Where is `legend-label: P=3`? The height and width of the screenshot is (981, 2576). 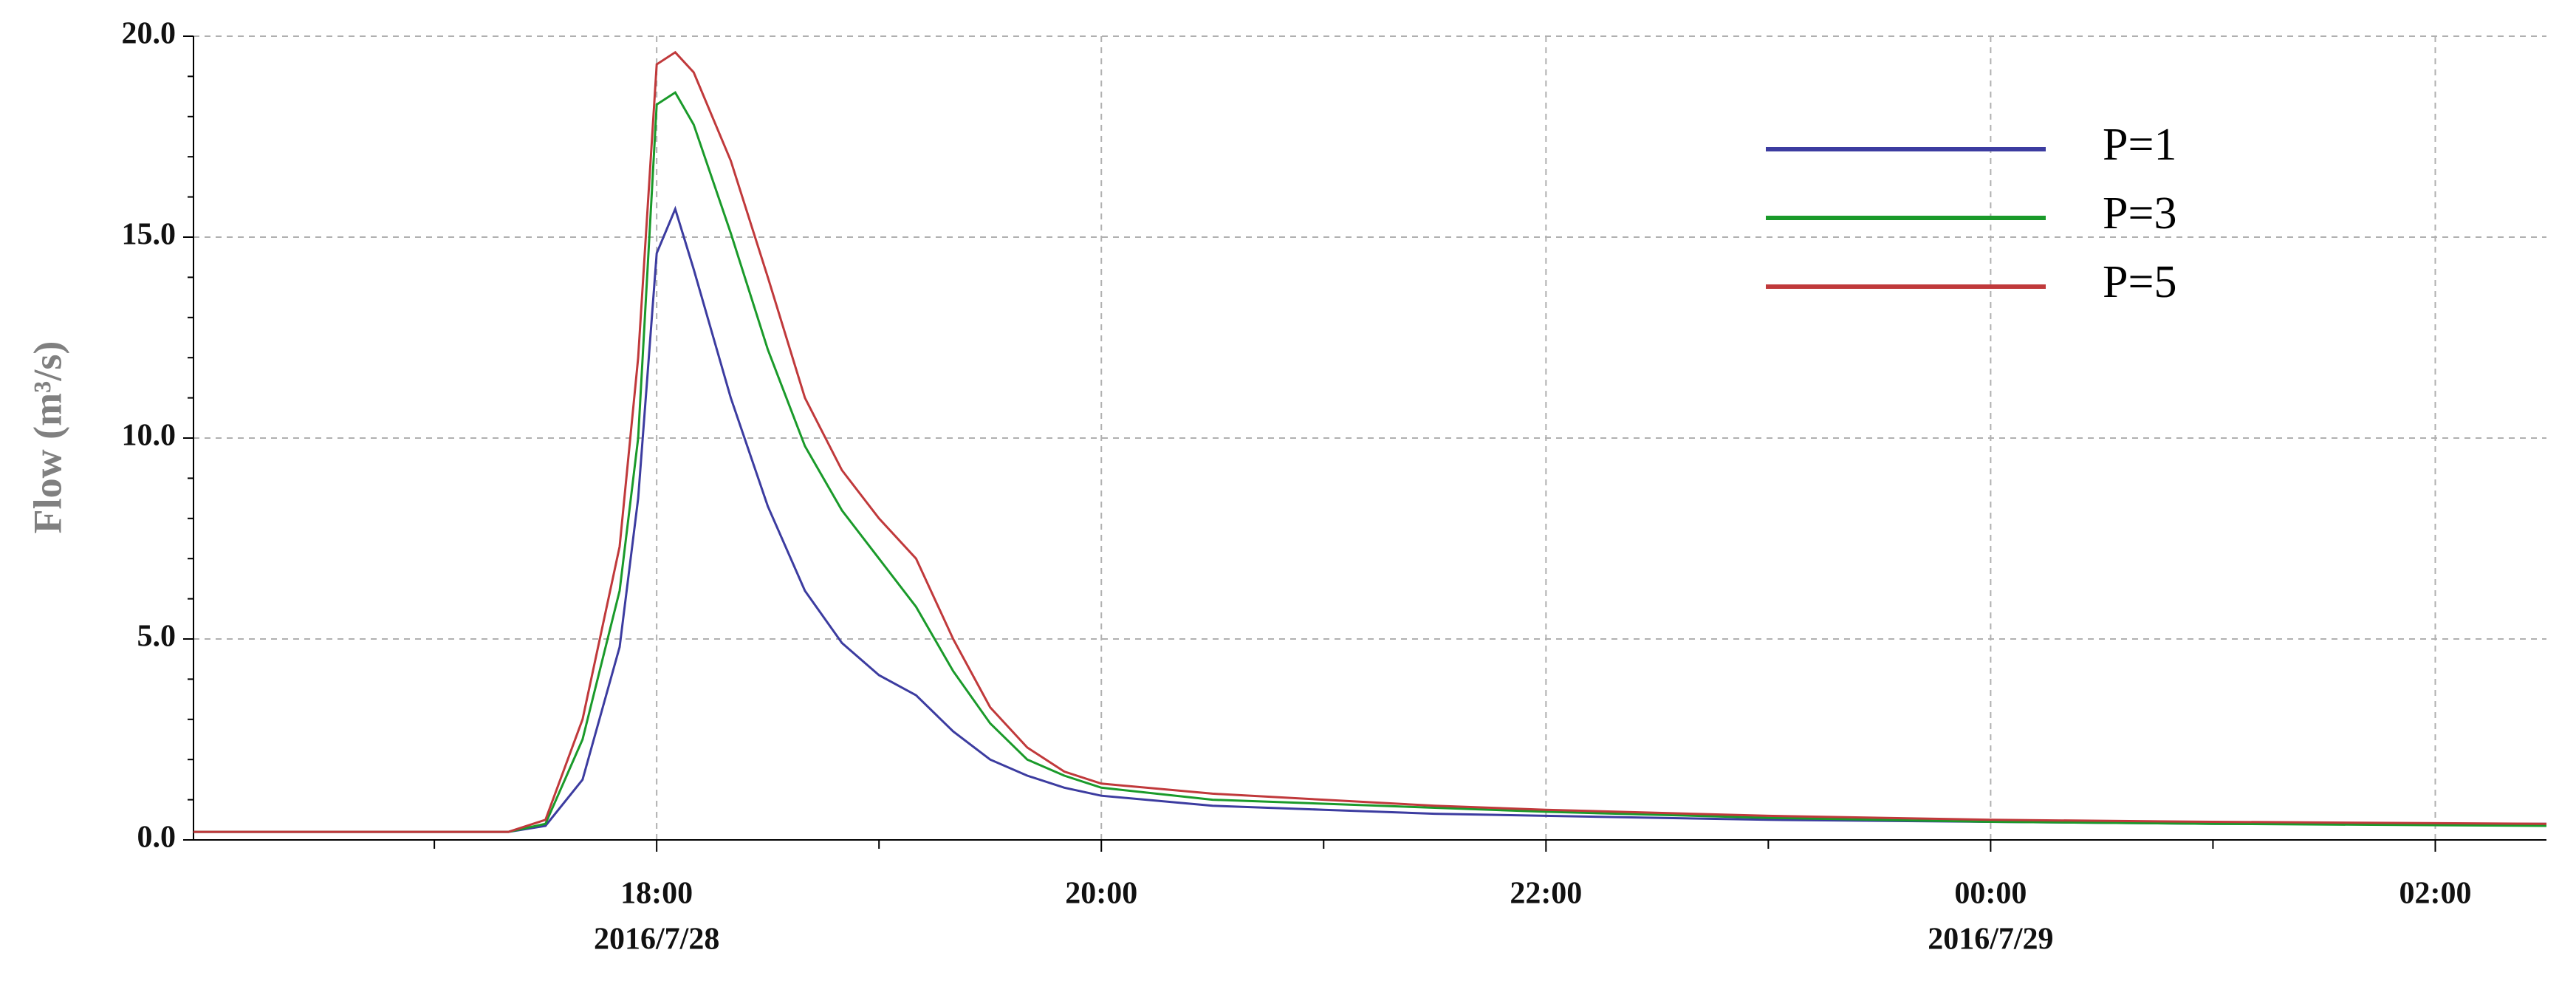
legend-label: P=3 is located at coordinates (2139, 213).